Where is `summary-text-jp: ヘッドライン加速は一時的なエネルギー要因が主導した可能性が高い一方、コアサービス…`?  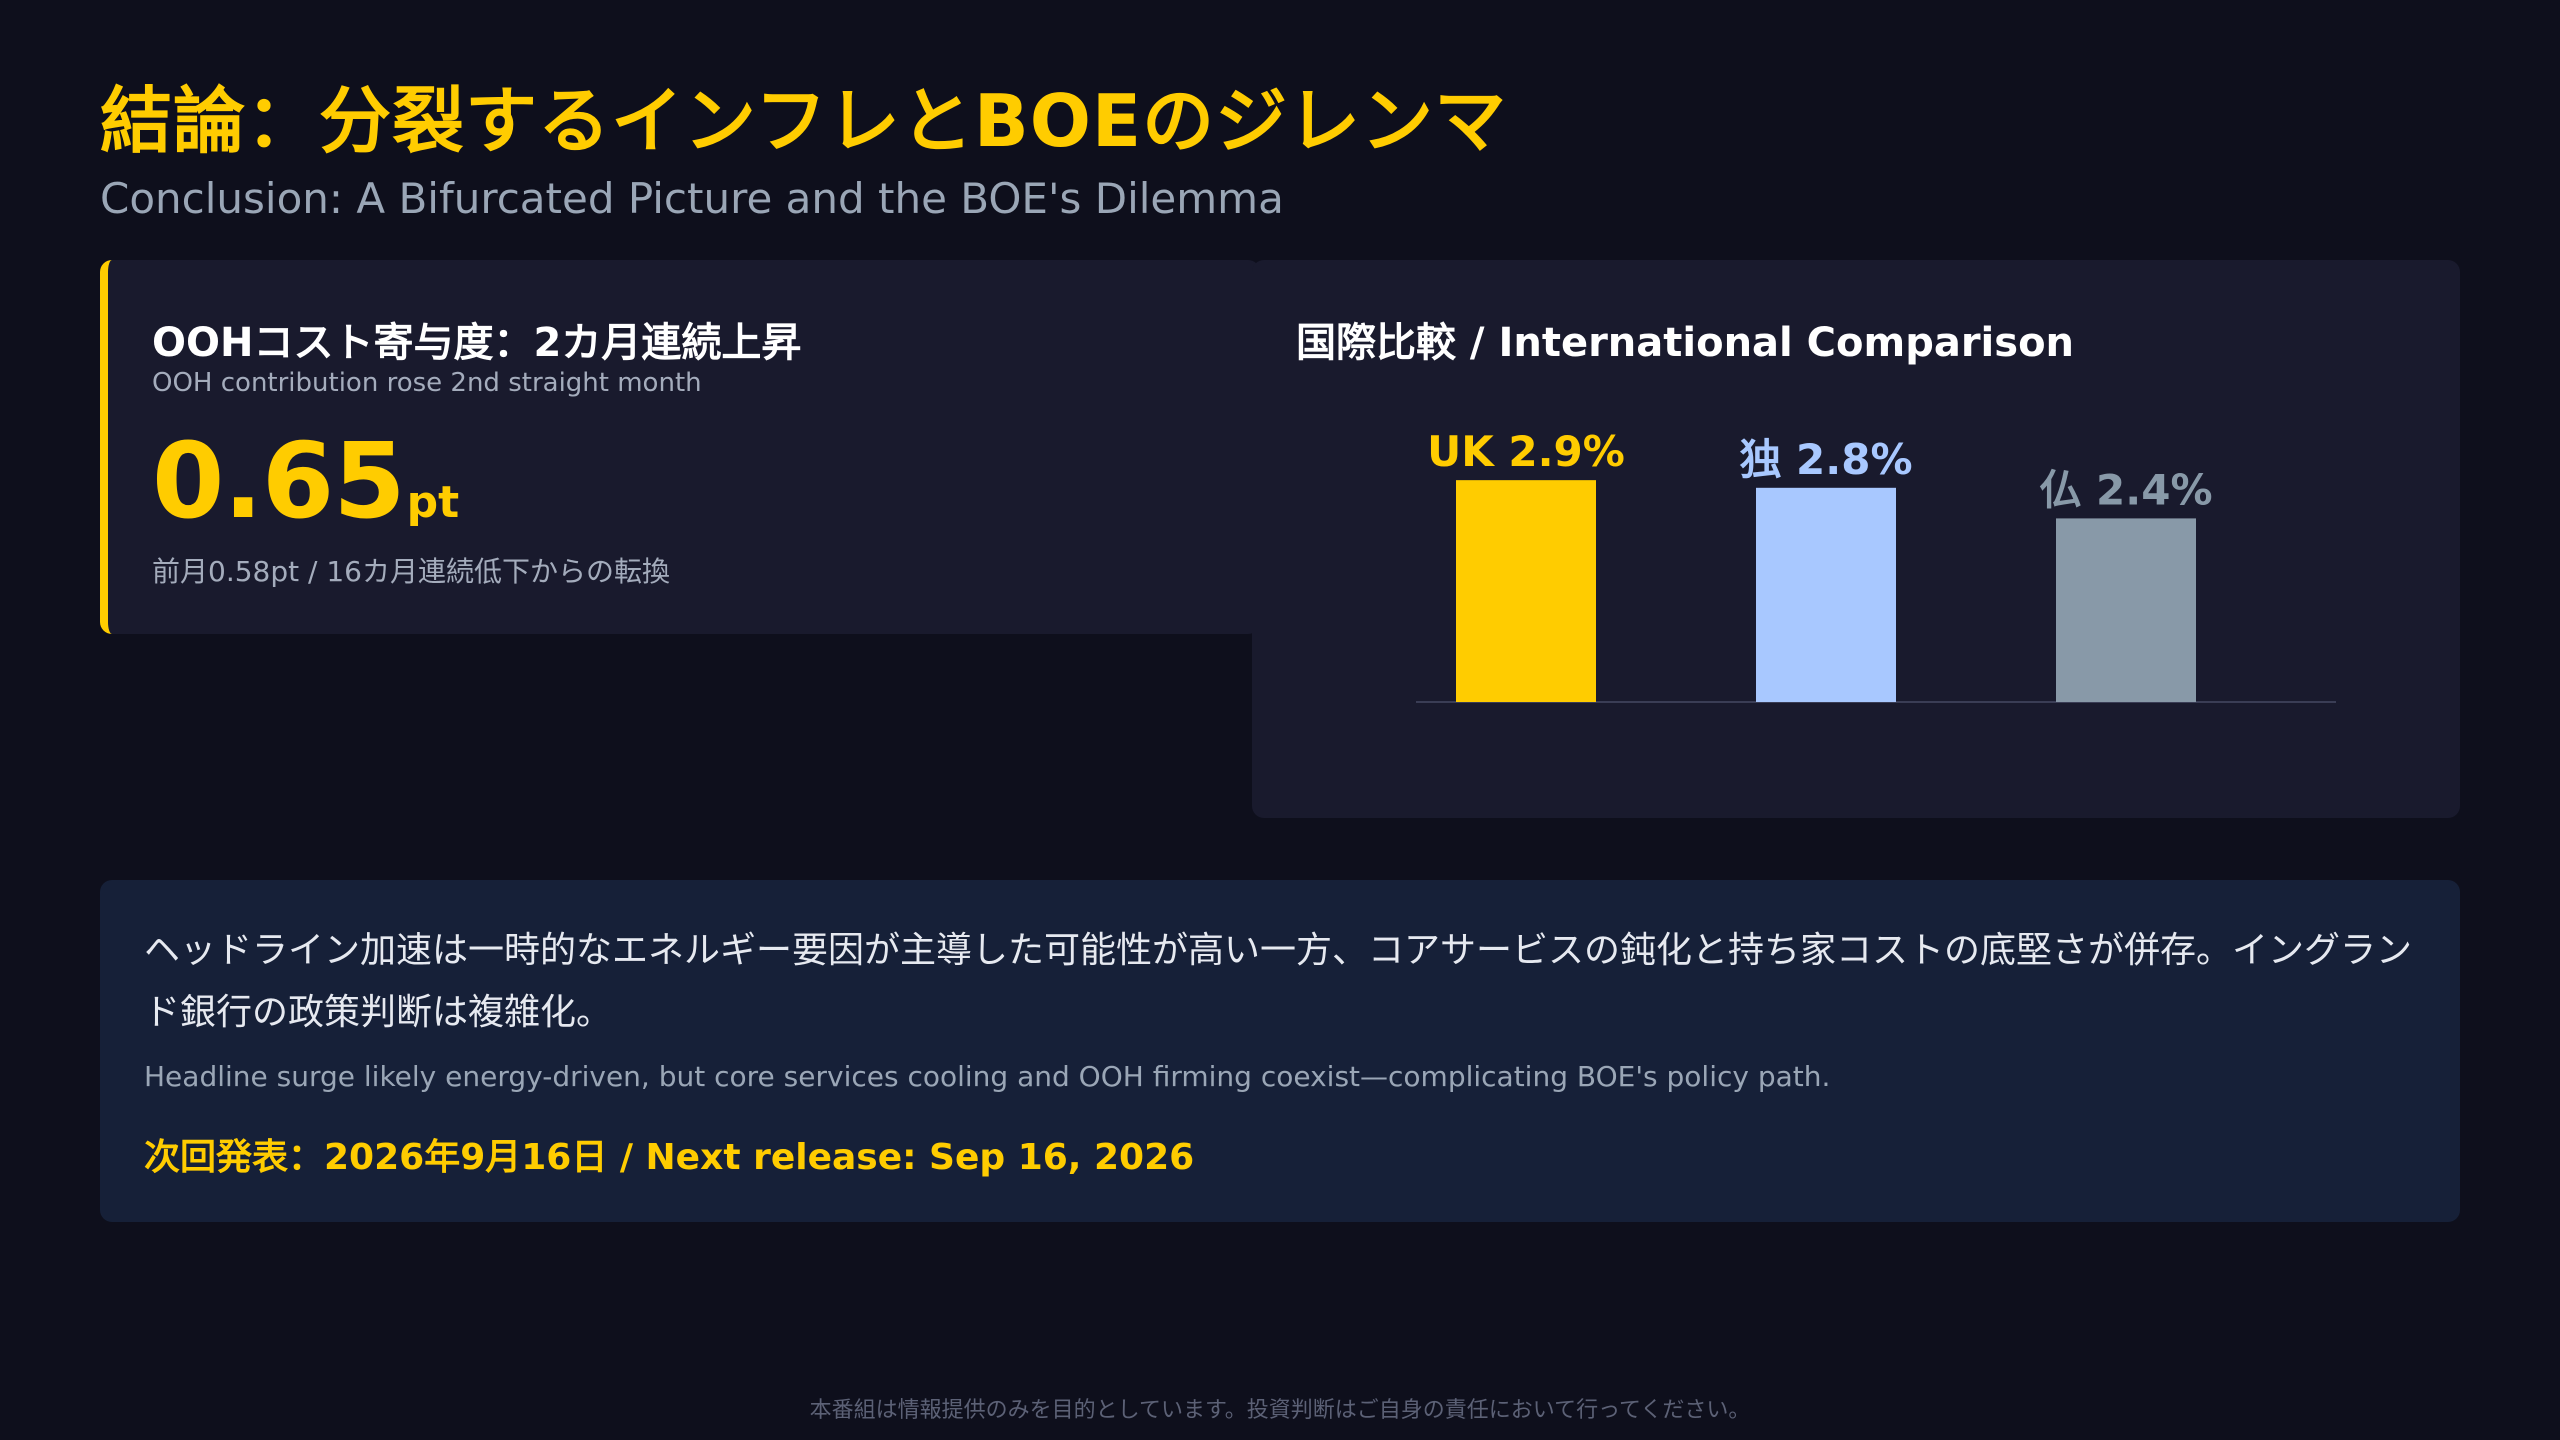
summary-text-jp: ヘッドライン加速は一時的なエネルギー要因が主導した可能性が高い一方、コアサービス… is located at coordinates (1278, 981).